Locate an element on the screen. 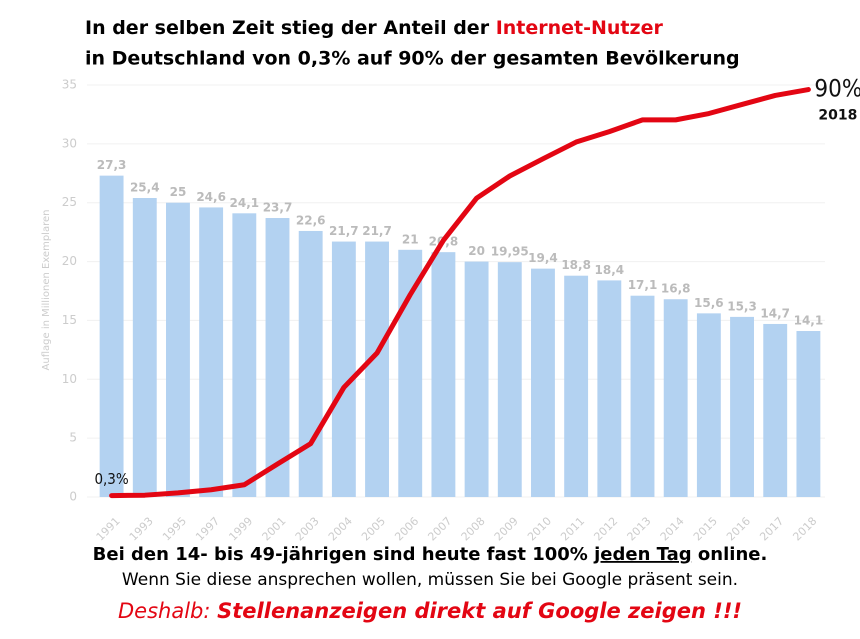  x-tick-label: 2005 is located at coordinates (373, 529).